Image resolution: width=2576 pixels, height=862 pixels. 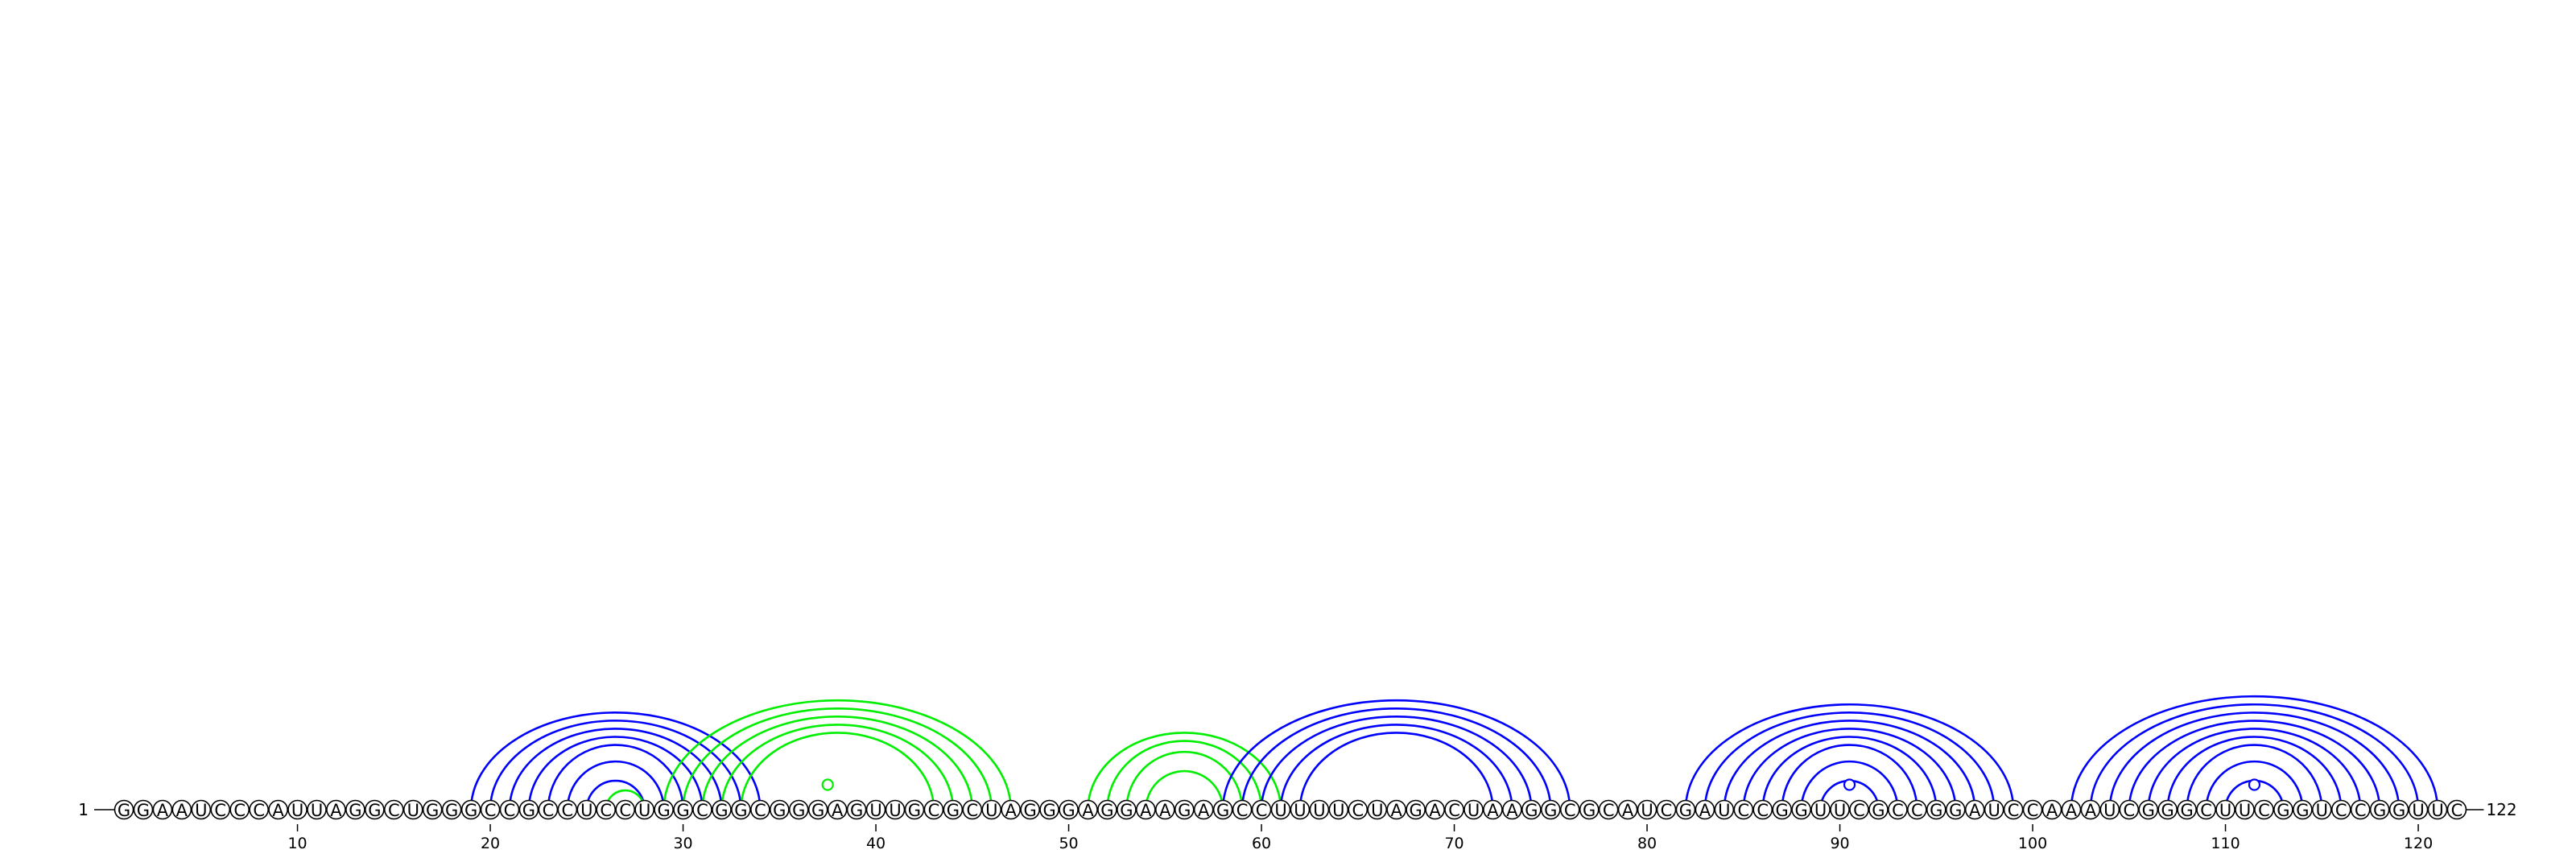 What do you see at coordinates (682, 843) in the screenshot?
I see `axis-tick-label: 30` at bounding box center [682, 843].